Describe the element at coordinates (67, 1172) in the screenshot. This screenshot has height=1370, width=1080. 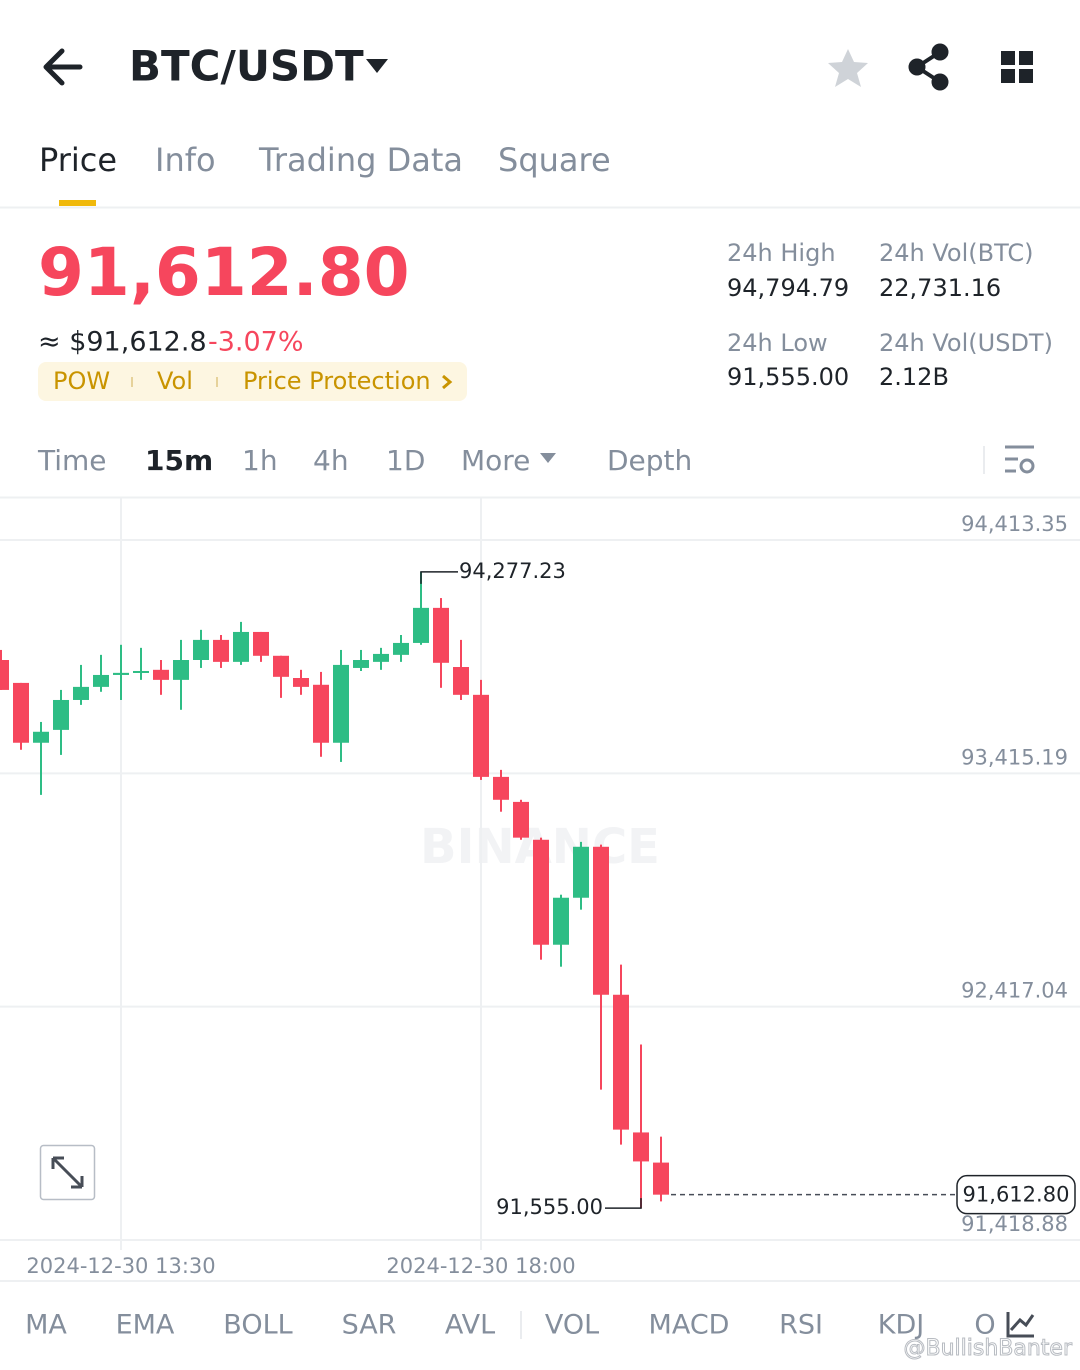
I see `expand-button` at that location.